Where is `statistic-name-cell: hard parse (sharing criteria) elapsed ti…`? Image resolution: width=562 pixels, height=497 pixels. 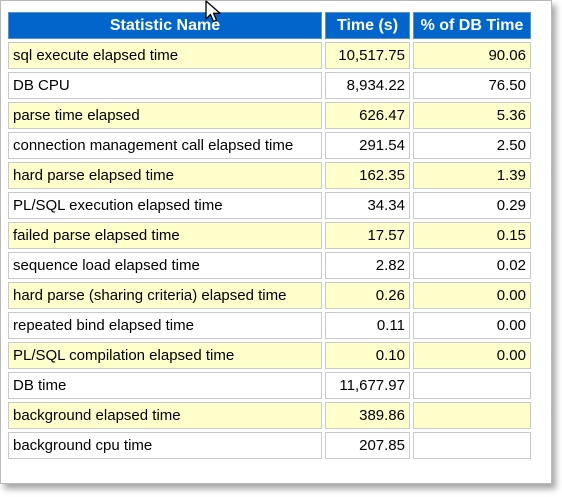 statistic-name-cell: hard parse (sharing criteria) elapsed ti… is located at coordinates (165, 295).